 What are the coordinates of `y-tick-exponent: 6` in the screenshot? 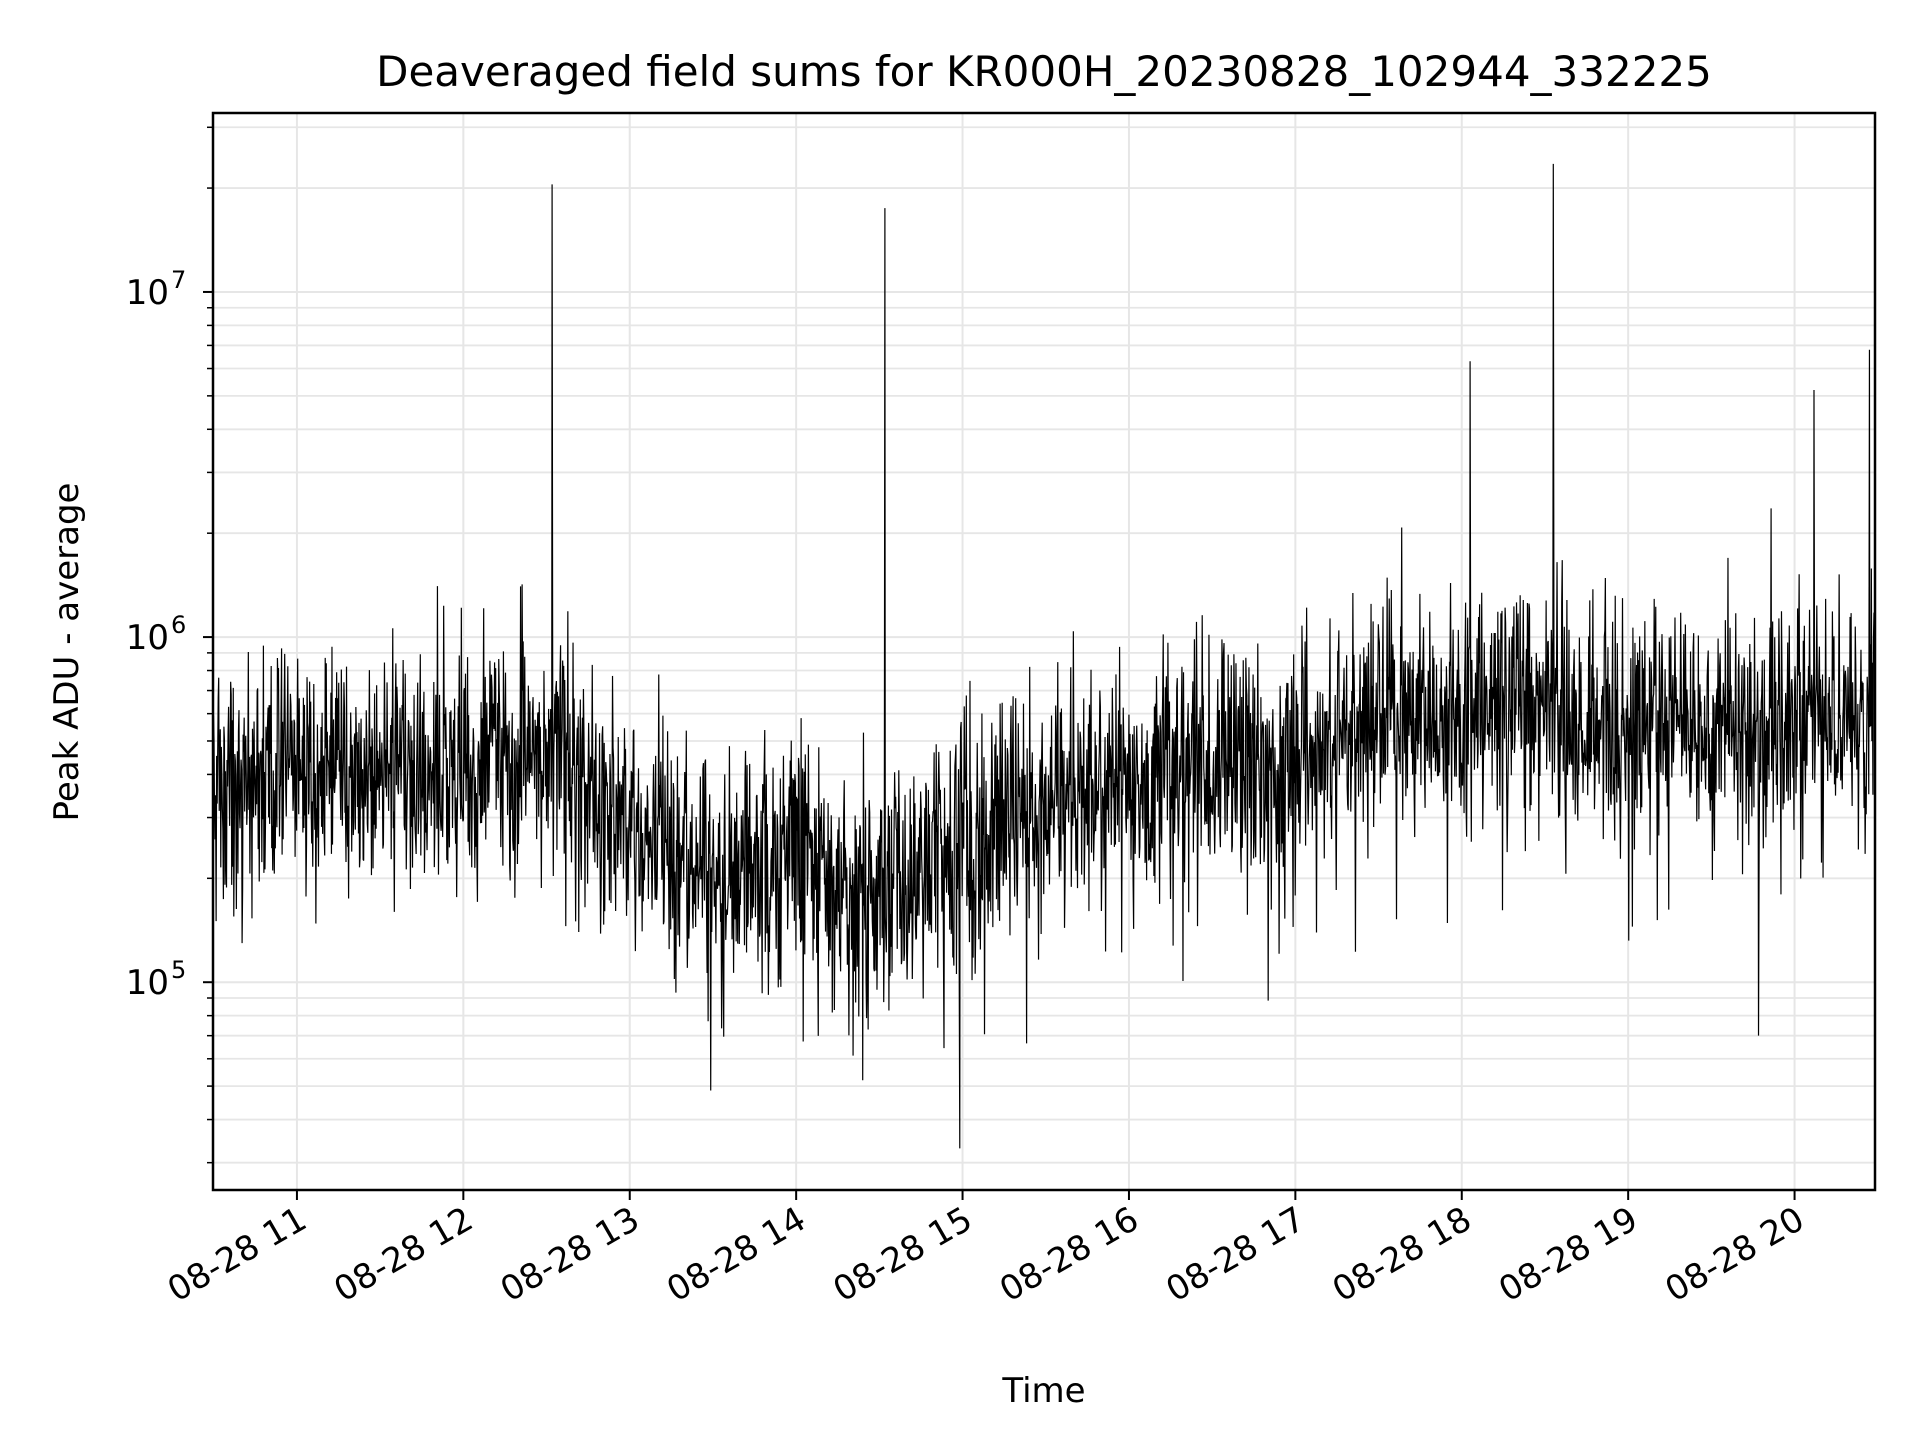 It's located at (178, 625).